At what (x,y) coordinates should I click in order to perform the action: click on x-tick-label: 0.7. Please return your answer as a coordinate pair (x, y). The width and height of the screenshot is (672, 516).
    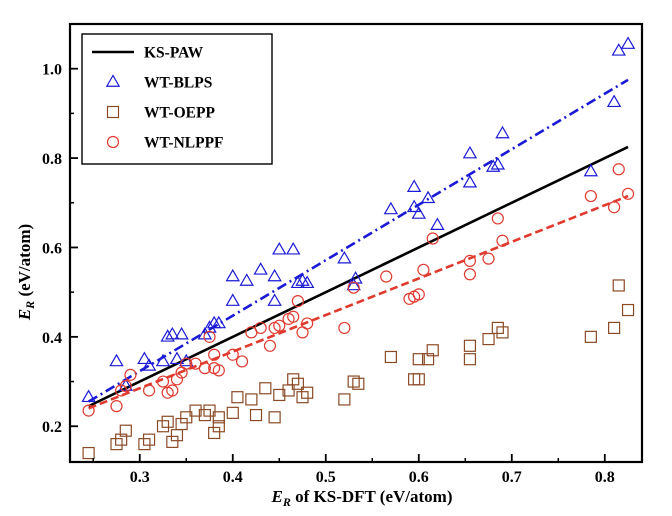
    Looking at the image, I should click on (512, 477).